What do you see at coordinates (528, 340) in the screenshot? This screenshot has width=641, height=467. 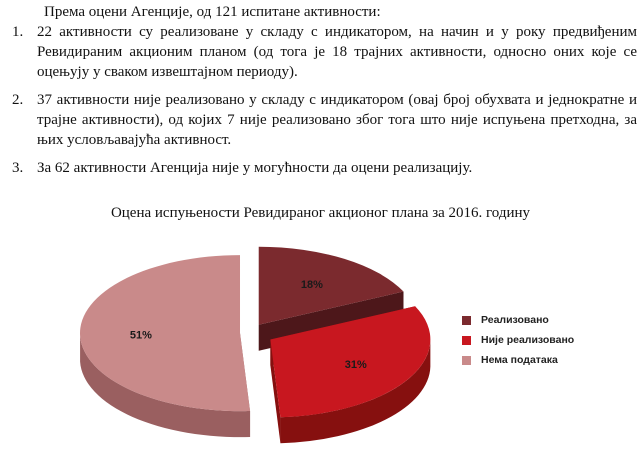 I see `legend-label: Није реализовано` at bounding box center [528, 340].